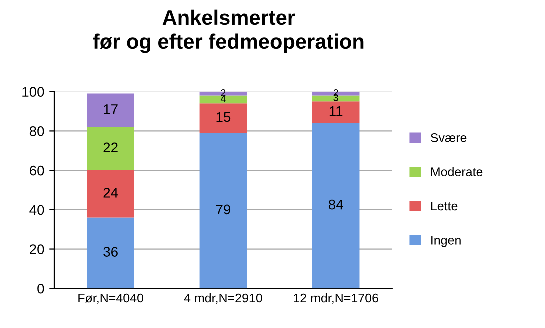  Describe the element at coordinates (336, 299) in the screenshot. I see `x-tick-label: 12 mdr,N=1706` at that location.